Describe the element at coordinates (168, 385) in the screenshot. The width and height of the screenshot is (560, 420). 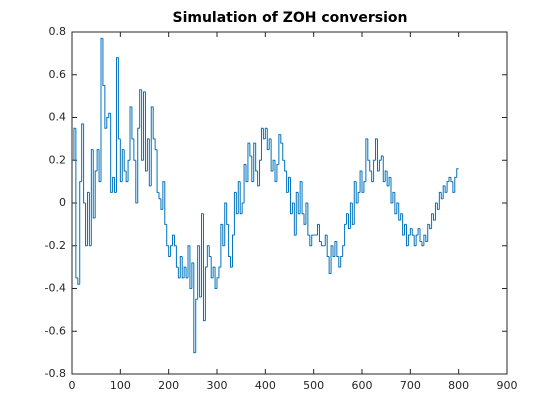
I see `x-tick-label: 200` at that location.